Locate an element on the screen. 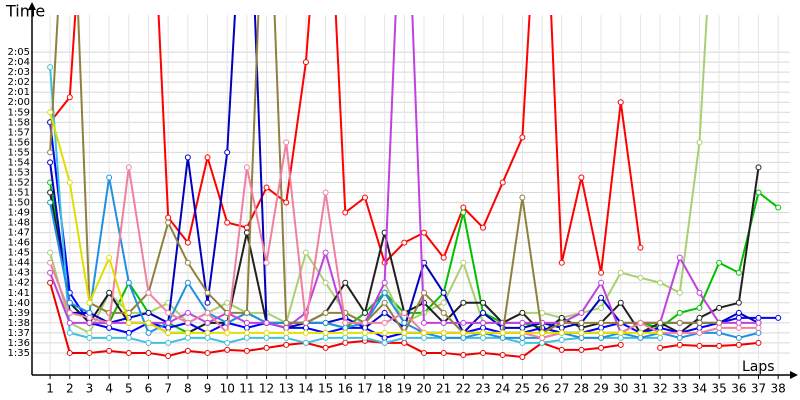 Image resolution: width=800 pixels, height=400 pixels. x-tick-label: 17 is located at coordinates (364, 389).